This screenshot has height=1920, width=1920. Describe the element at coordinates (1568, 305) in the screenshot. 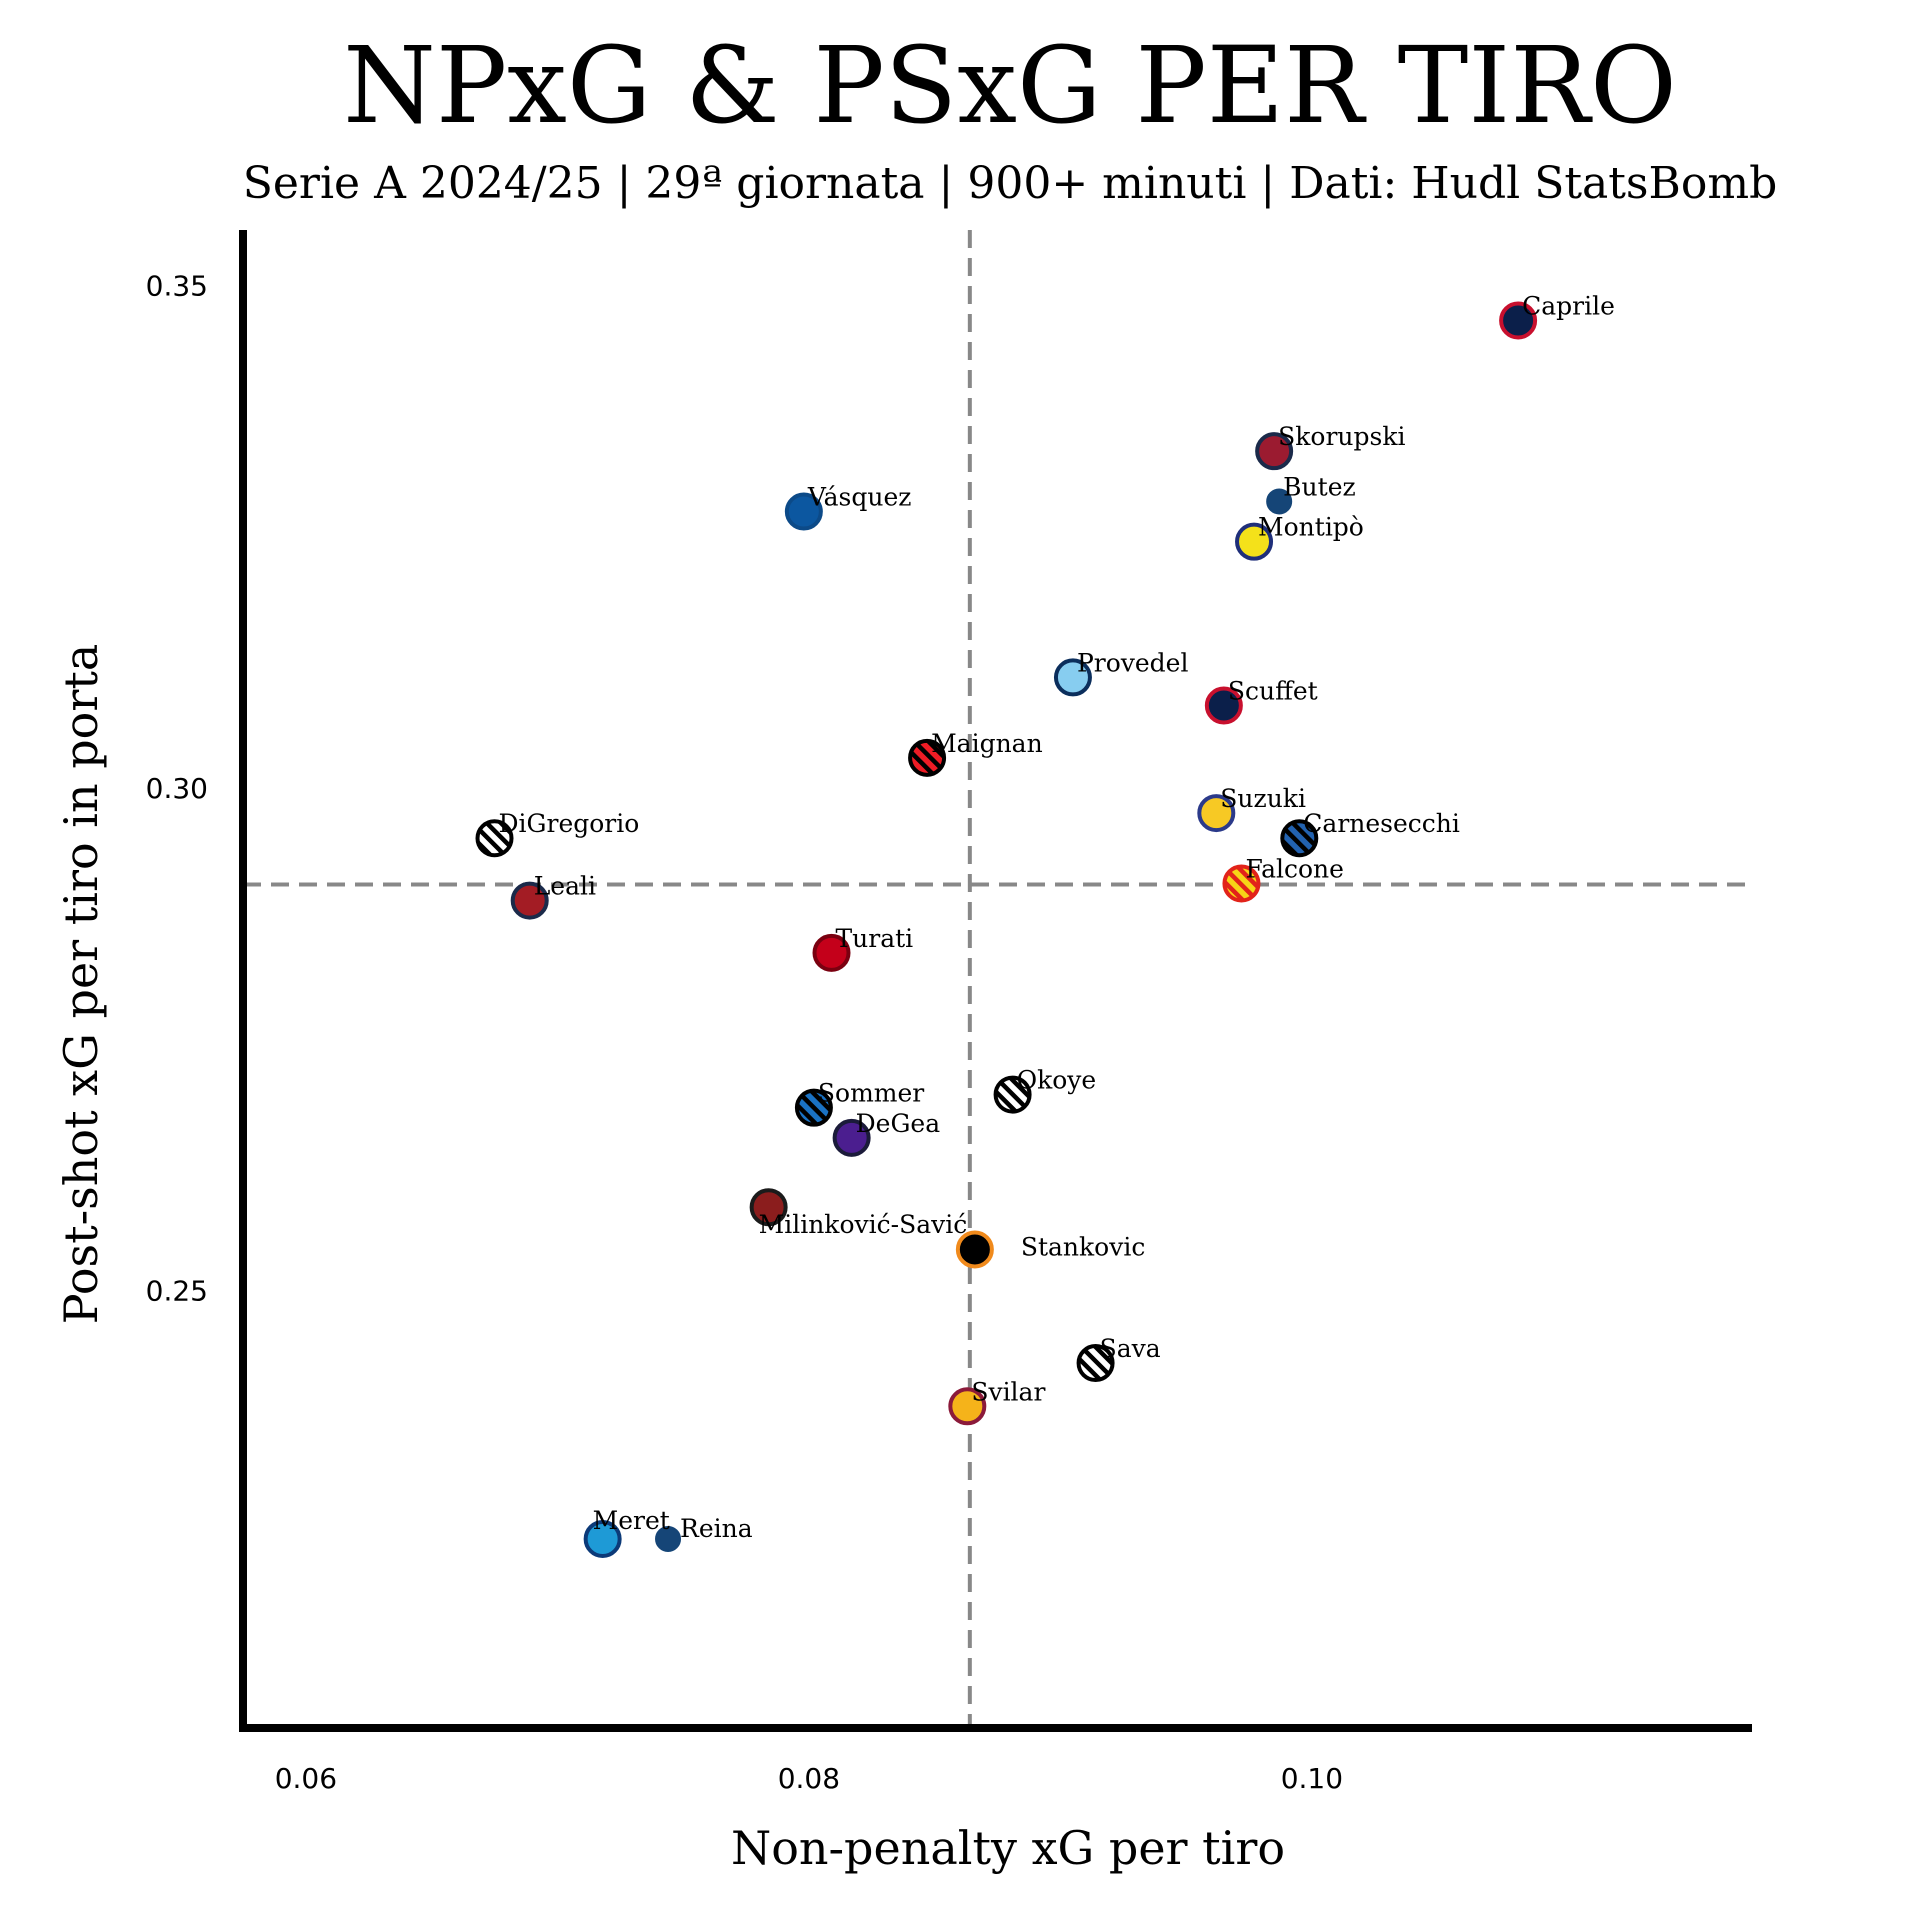

I see `point-label-caprile: Caprile` at that location.